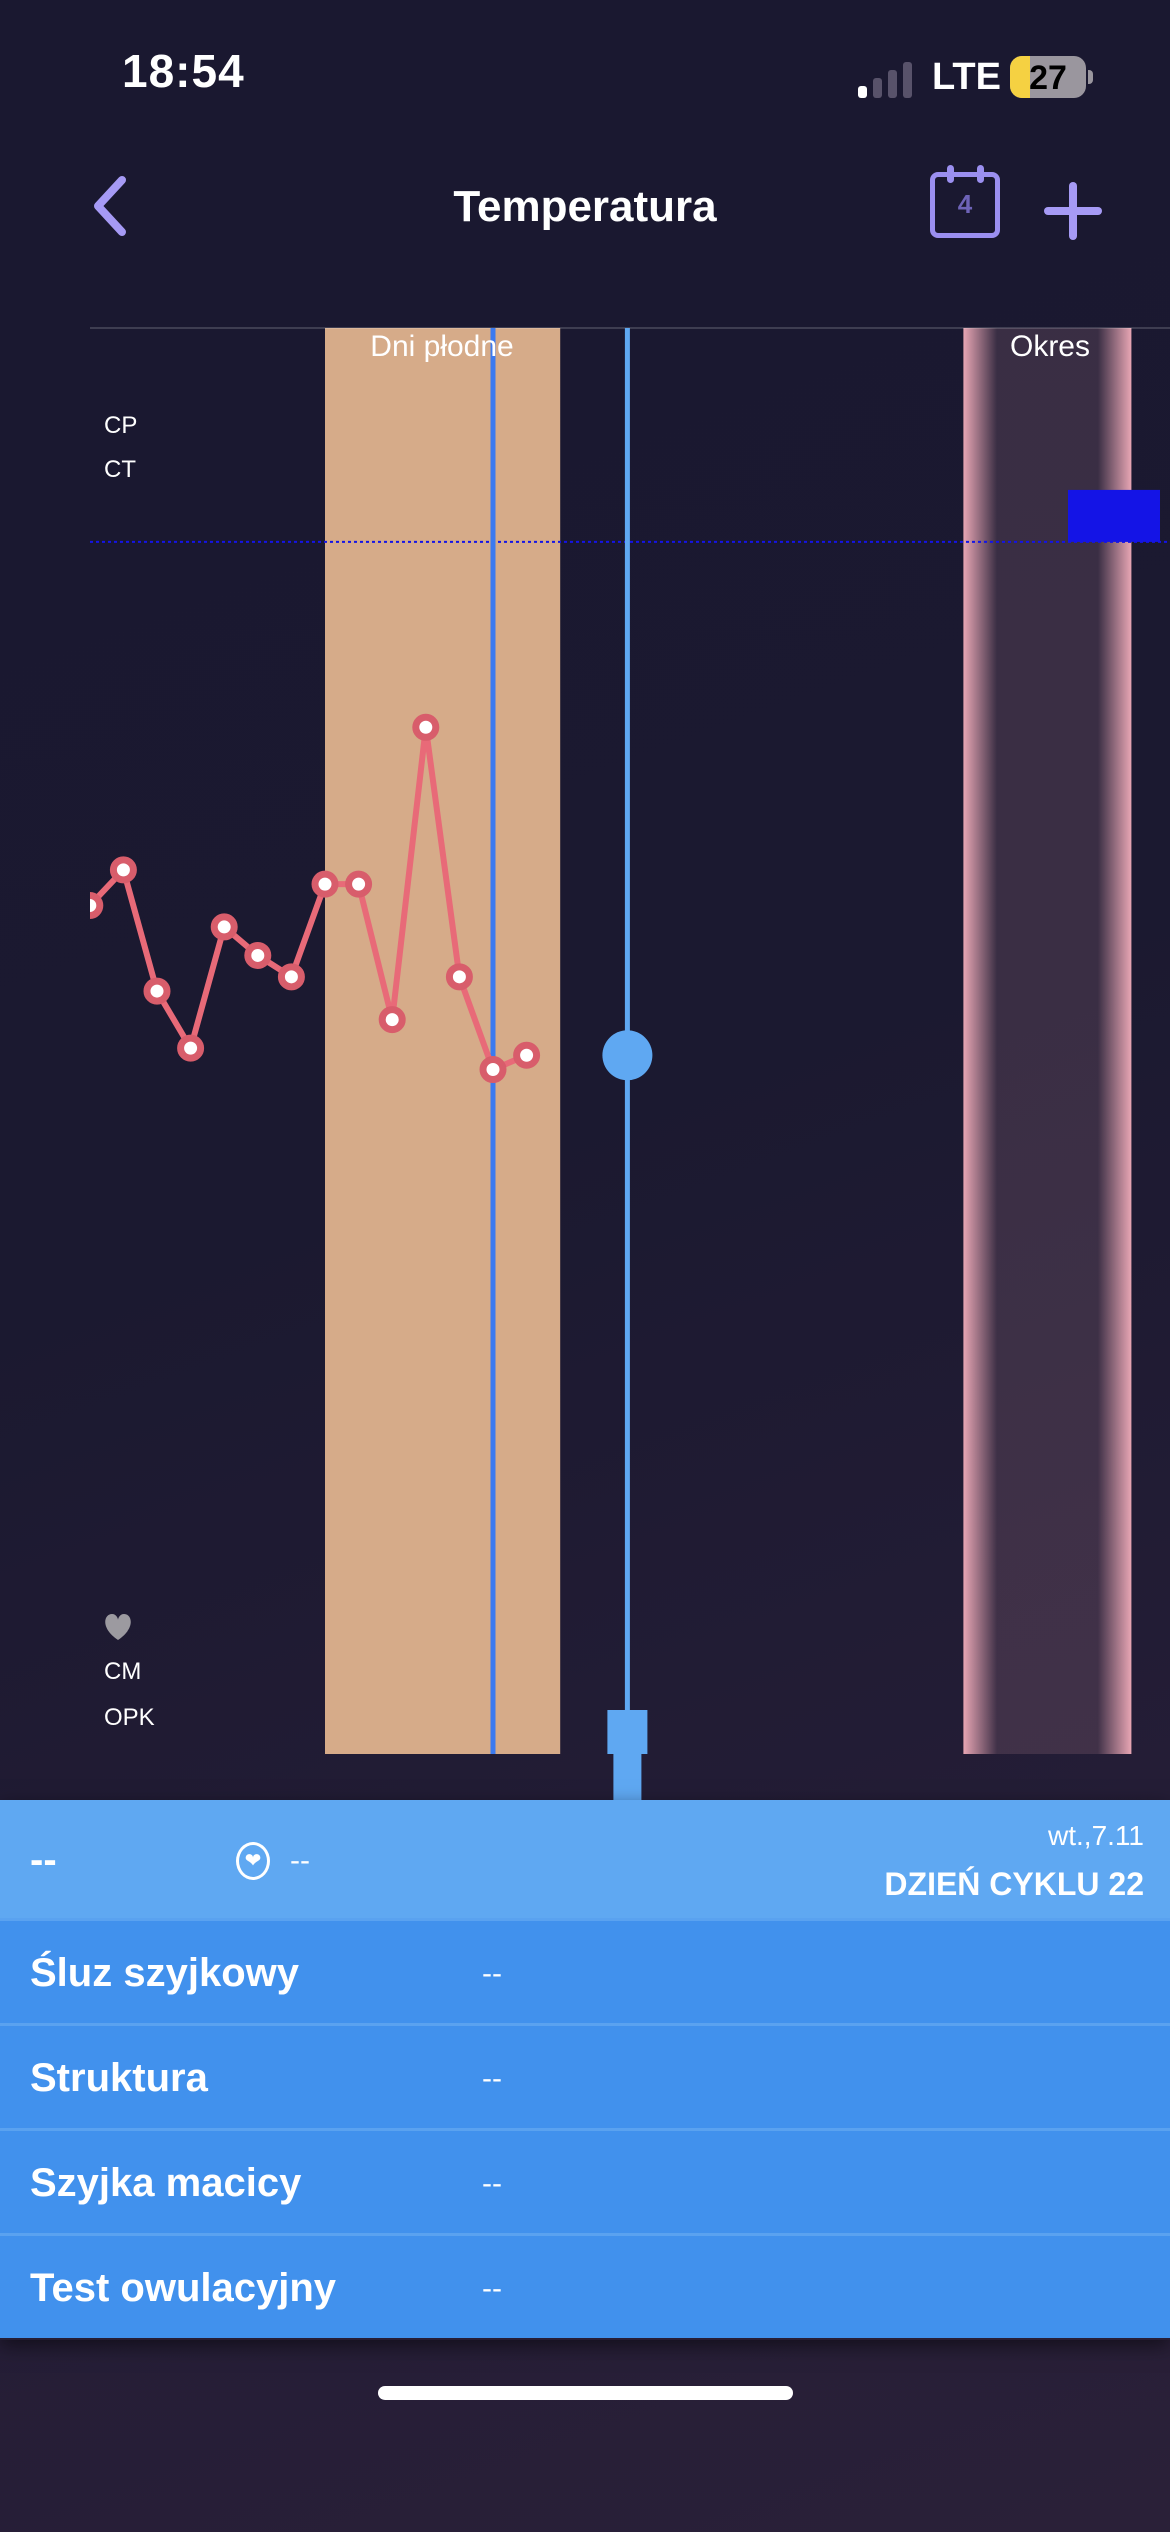 This screenshot has width=1170, height=2532. What do you see at coordinates (118, 1627) in the screenshot?
I see `heart-icon` at bounding box center [118, 1627].